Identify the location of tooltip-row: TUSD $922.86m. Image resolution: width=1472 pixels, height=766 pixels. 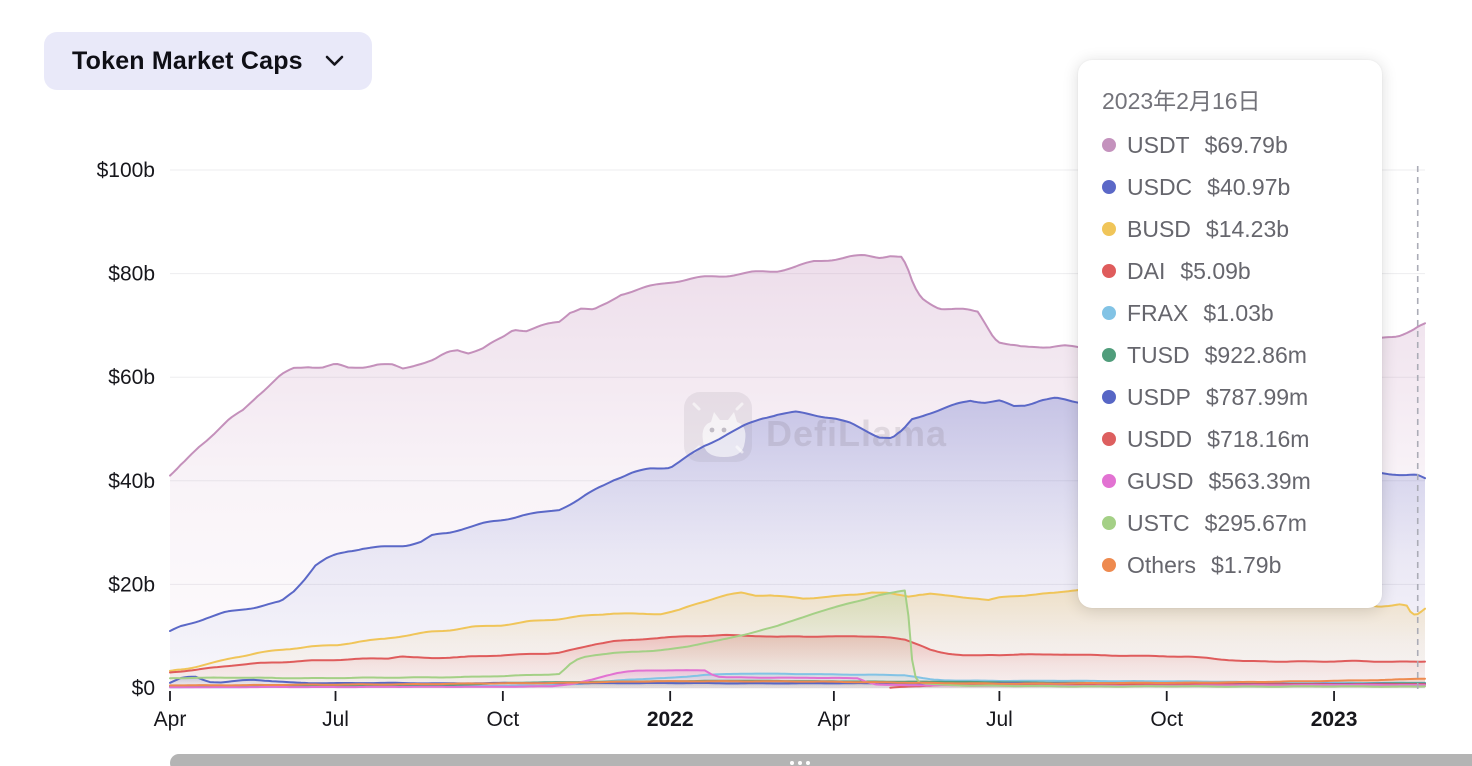
(1230, 355).